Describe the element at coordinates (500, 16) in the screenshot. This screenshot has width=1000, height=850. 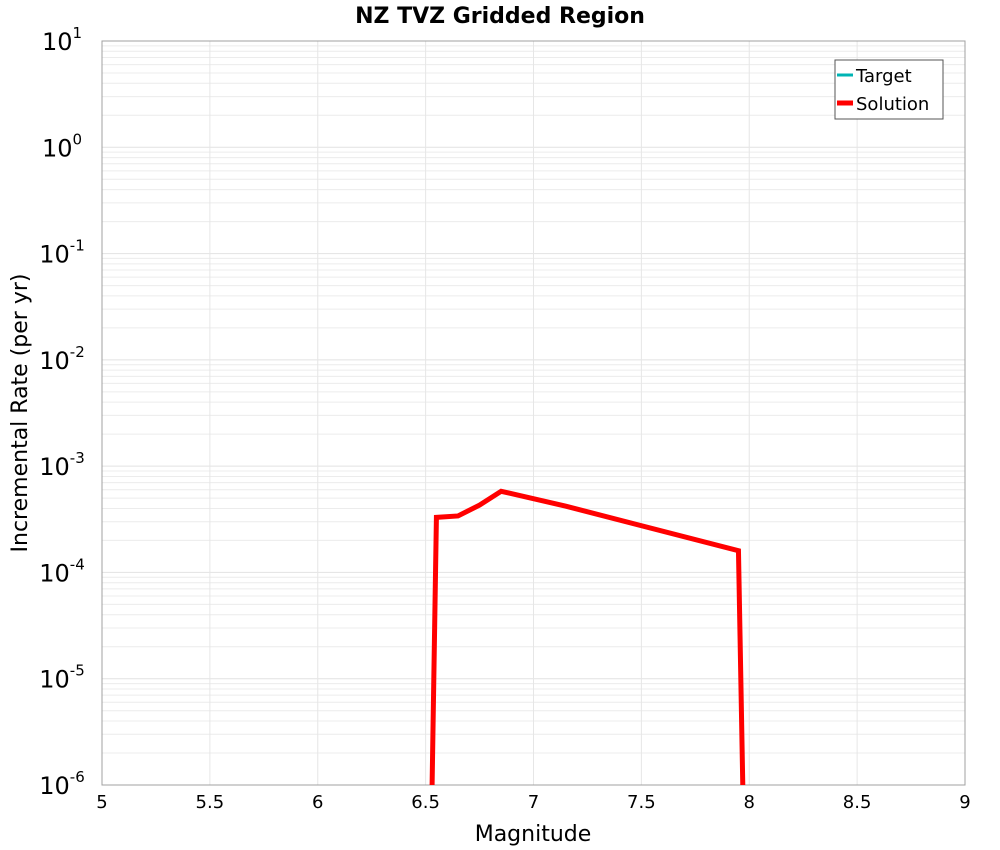
I see `chart-title: NZ TVZ Gridded Region` at that location.